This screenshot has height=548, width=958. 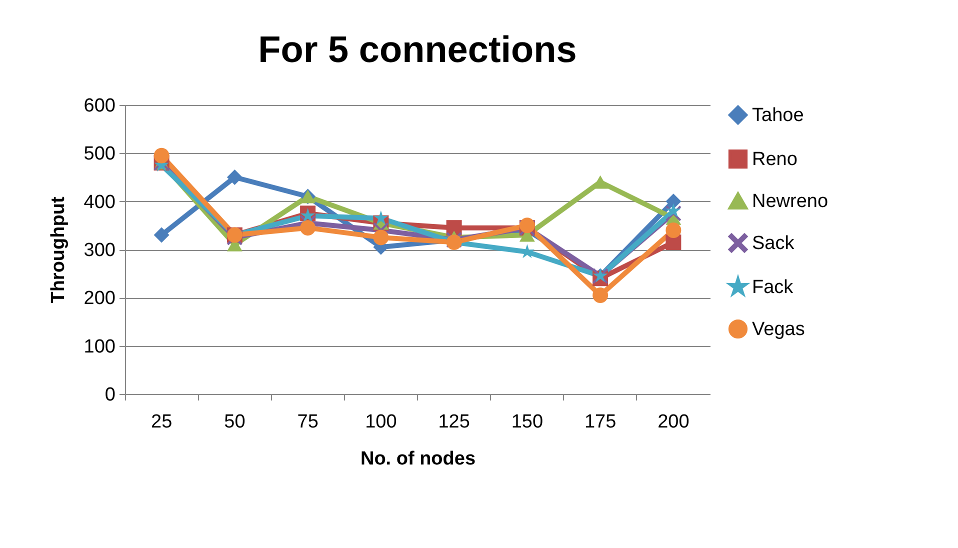 What do you see at coordinates (381, 422) in the screenshot?
I see `x-tick-label: 100` at bounding box center [381, 422].